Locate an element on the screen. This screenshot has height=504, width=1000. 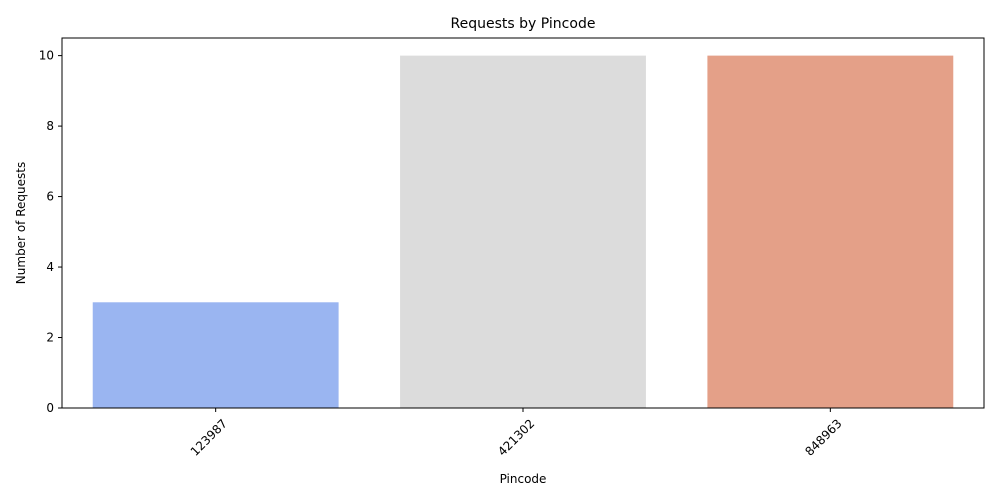
x-tick-label: 123987 is located at coordinates (209, 437).